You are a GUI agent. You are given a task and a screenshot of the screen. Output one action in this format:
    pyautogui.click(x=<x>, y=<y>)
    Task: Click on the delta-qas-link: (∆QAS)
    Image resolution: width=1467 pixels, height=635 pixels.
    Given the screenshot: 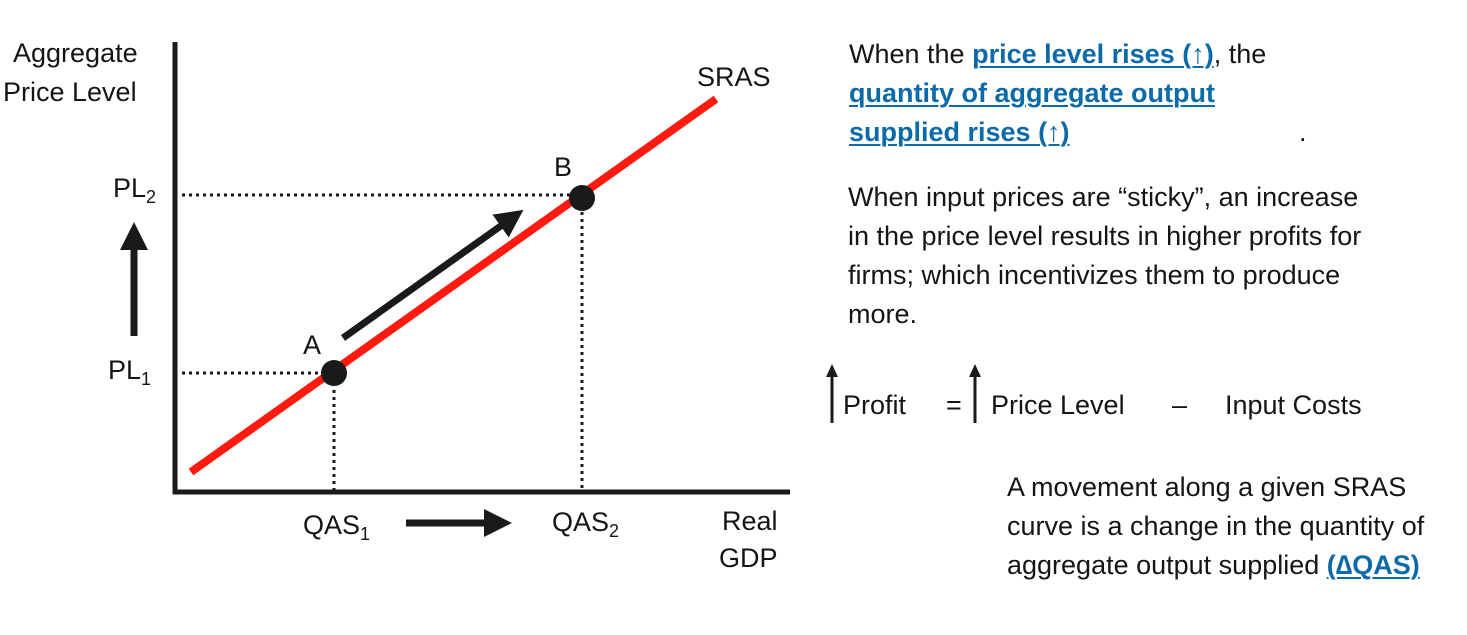 What is the action you would take?
    pyautogui.click(x=1373, y=565)
    